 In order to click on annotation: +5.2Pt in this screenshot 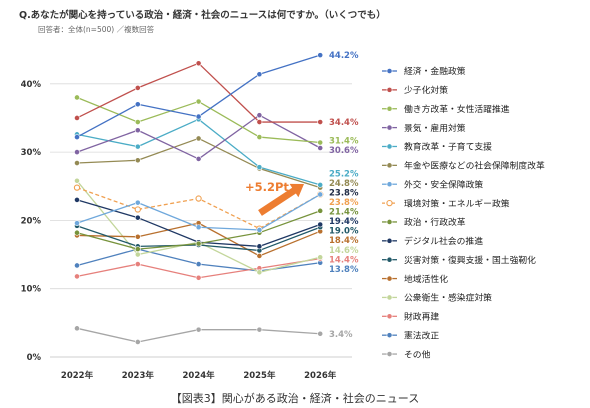, I will do `click(274, 198)`.